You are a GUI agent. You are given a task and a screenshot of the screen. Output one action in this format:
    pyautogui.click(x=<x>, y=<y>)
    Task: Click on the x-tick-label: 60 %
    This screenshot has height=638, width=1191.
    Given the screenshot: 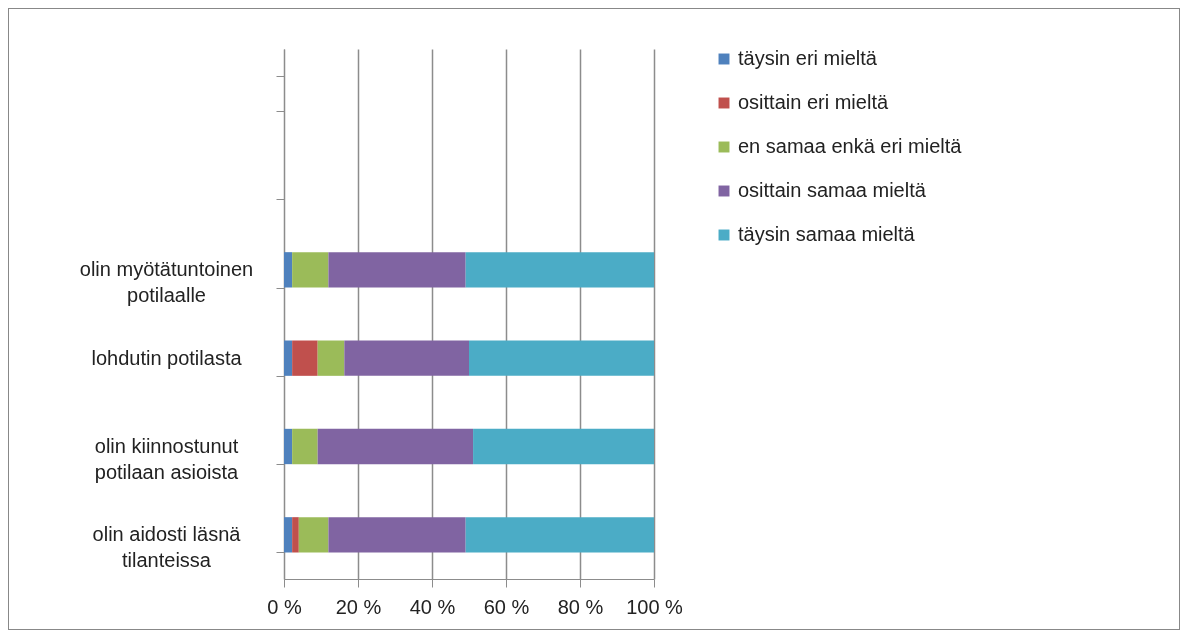 What is the action you would take?
    pyautogui.click(x=506, y=606)
    